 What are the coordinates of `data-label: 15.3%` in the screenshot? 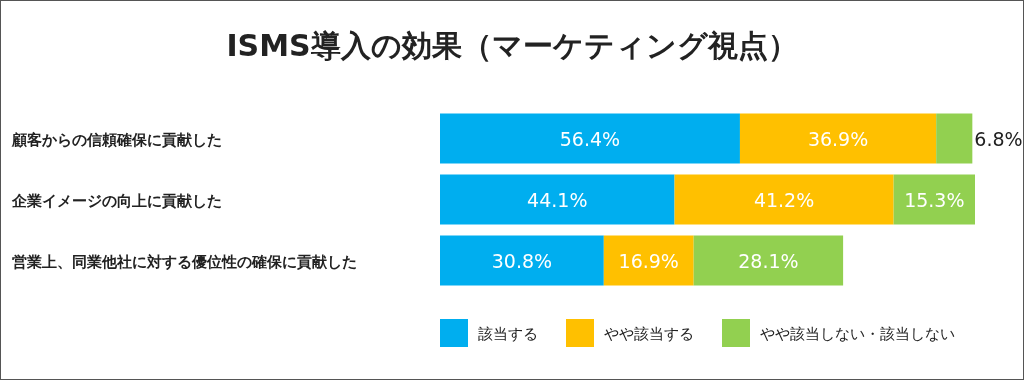 It's located at (934, 199).